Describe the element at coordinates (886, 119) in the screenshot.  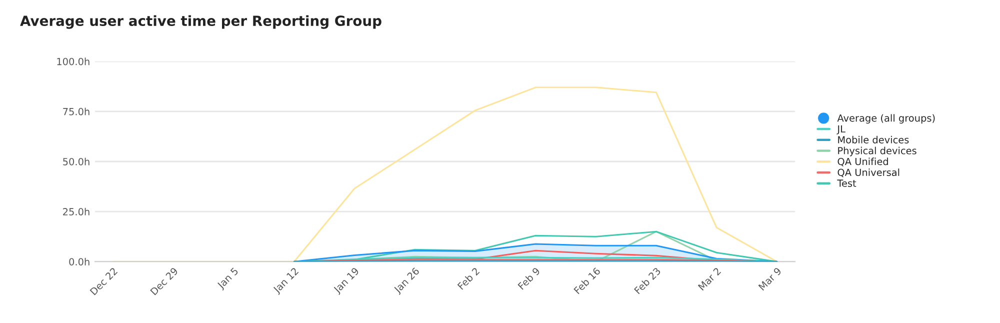
I see `legend-label: Average (all groups)` at that location.